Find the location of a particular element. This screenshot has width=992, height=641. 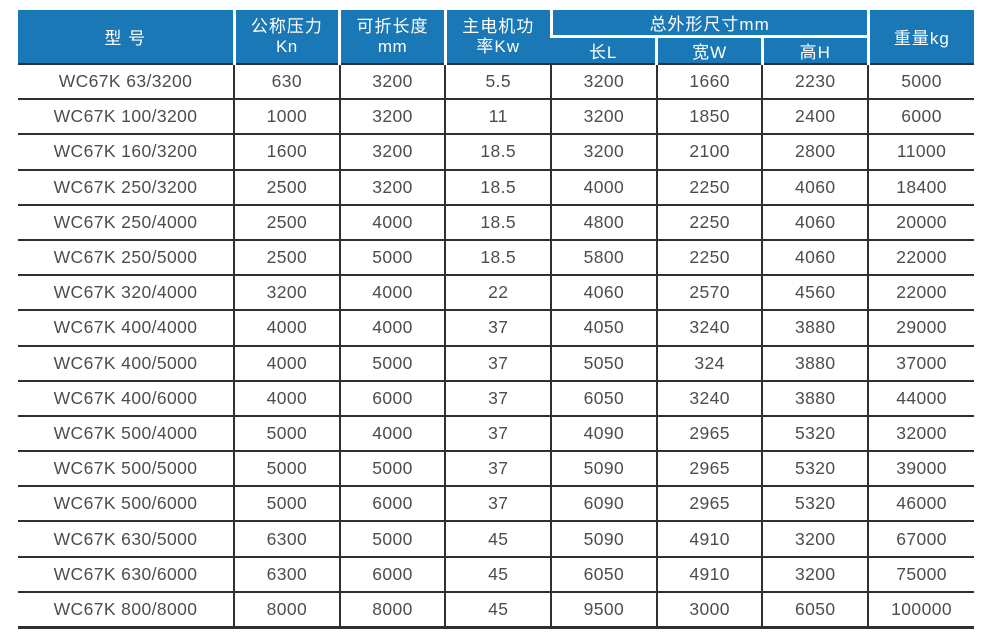

cell-fold_length_mm: 8000 is located at coordinates (393, 610).